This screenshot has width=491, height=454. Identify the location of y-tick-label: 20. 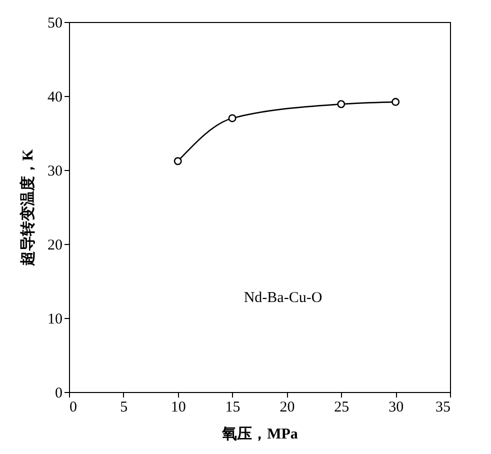
(55, 246).